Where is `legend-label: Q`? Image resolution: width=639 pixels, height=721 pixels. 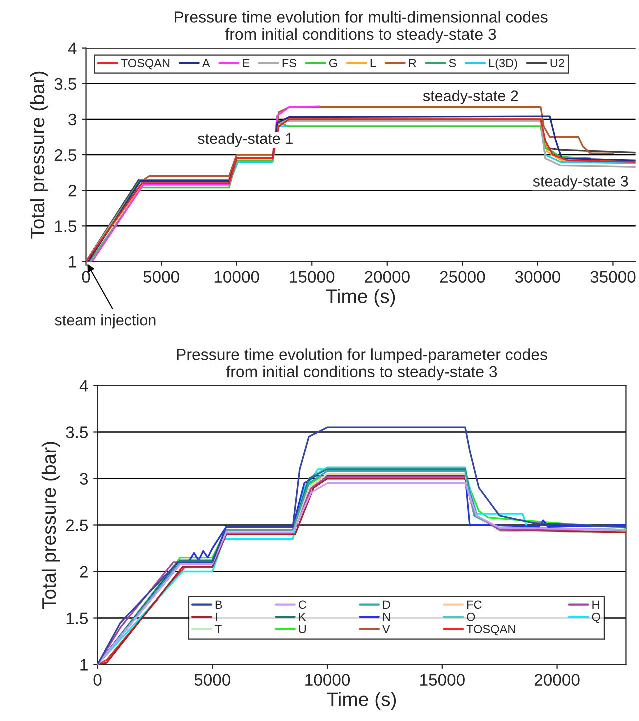 legend-label: Q is located at coordinates (596, 618).